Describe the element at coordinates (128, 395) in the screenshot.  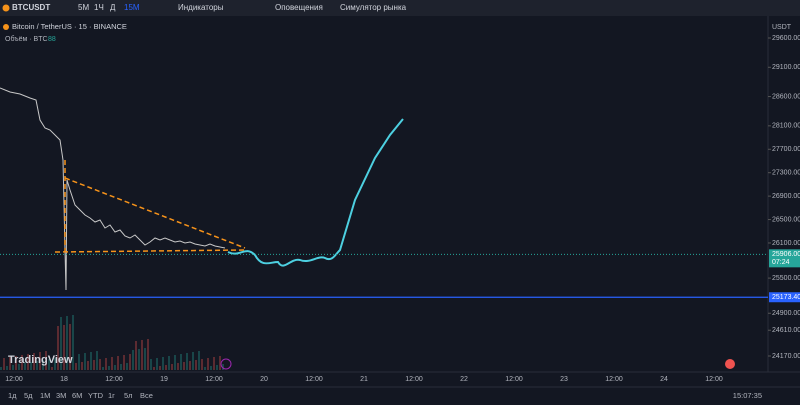
I see `range-button: 5л` at that location.